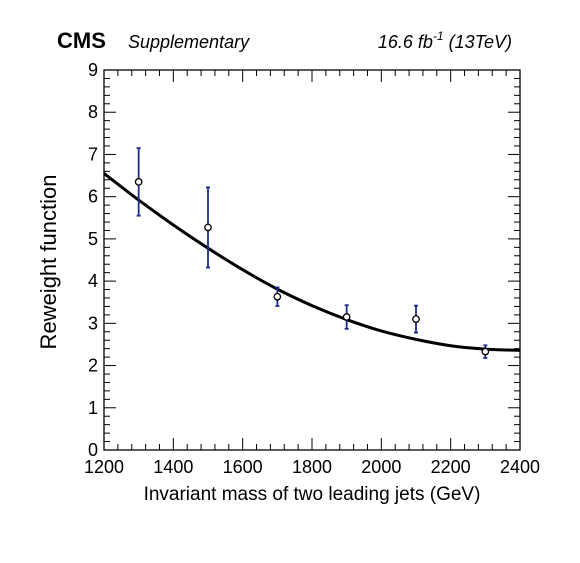  What do you see at coordinates (93, 323) in the screenshot?
I see `y-tick-label: 3` at bounding box center [93, 323].